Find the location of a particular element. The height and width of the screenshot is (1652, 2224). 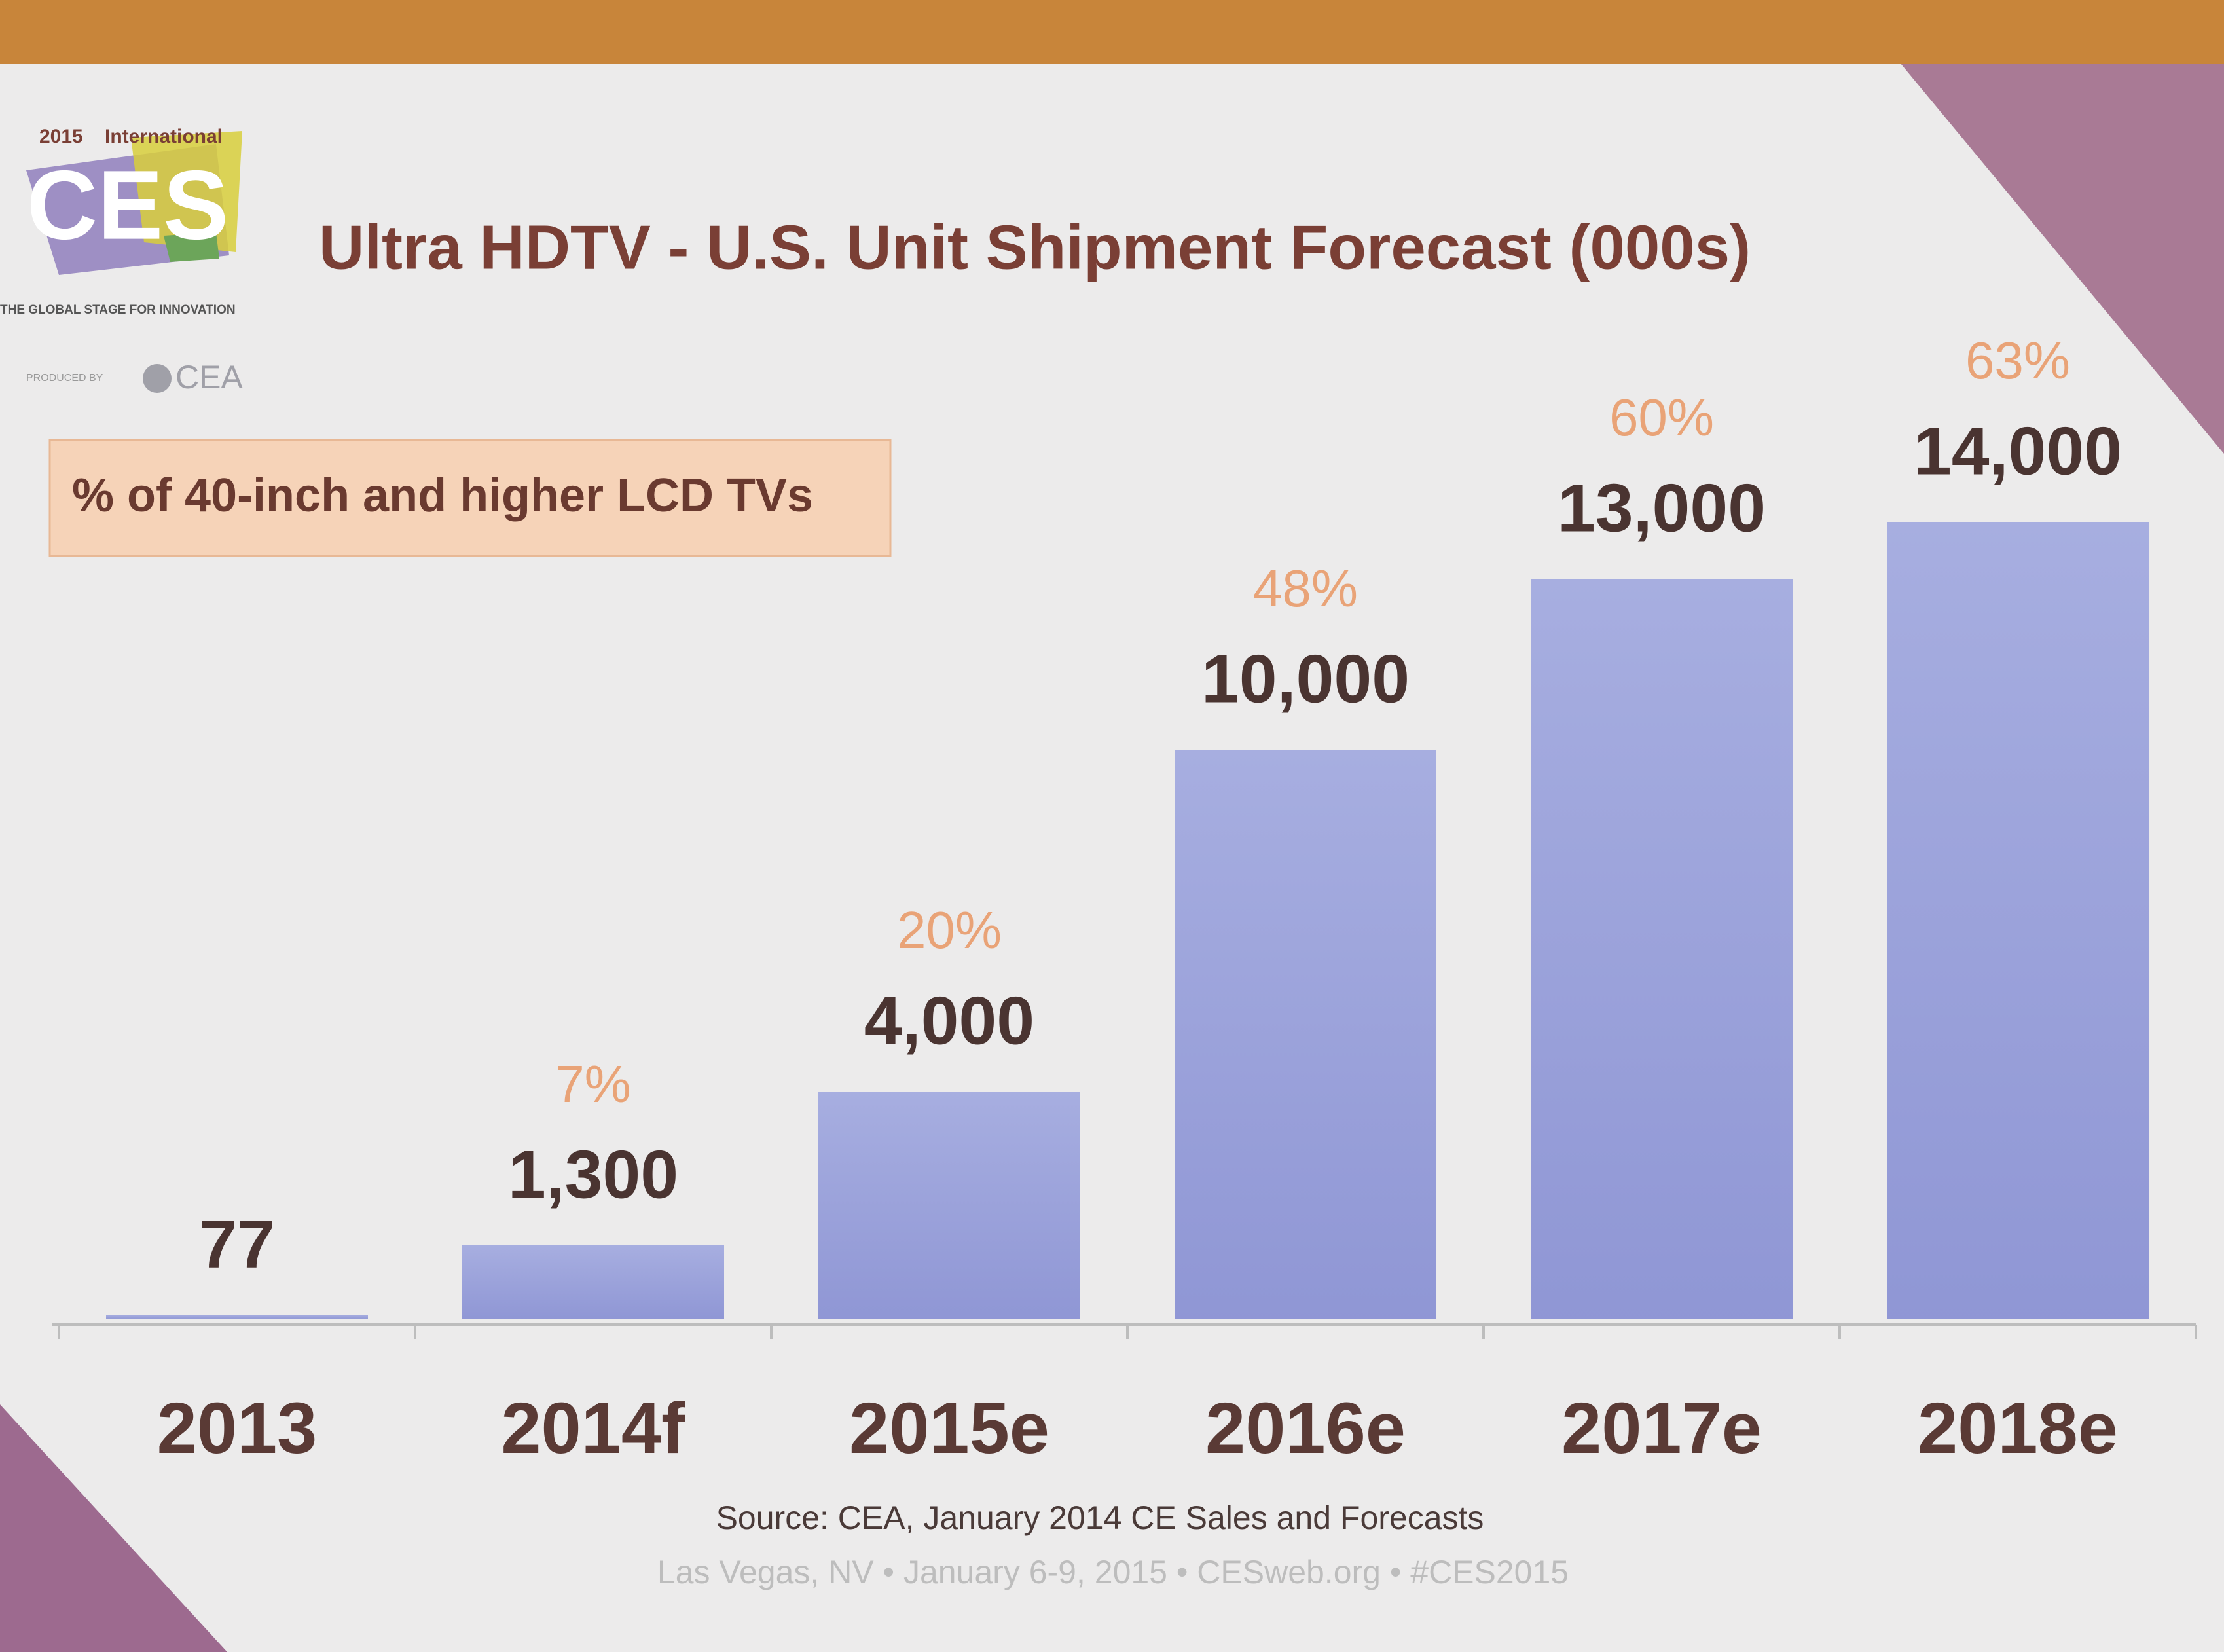

value-label: 77 is located at coordinates (237, 1245).